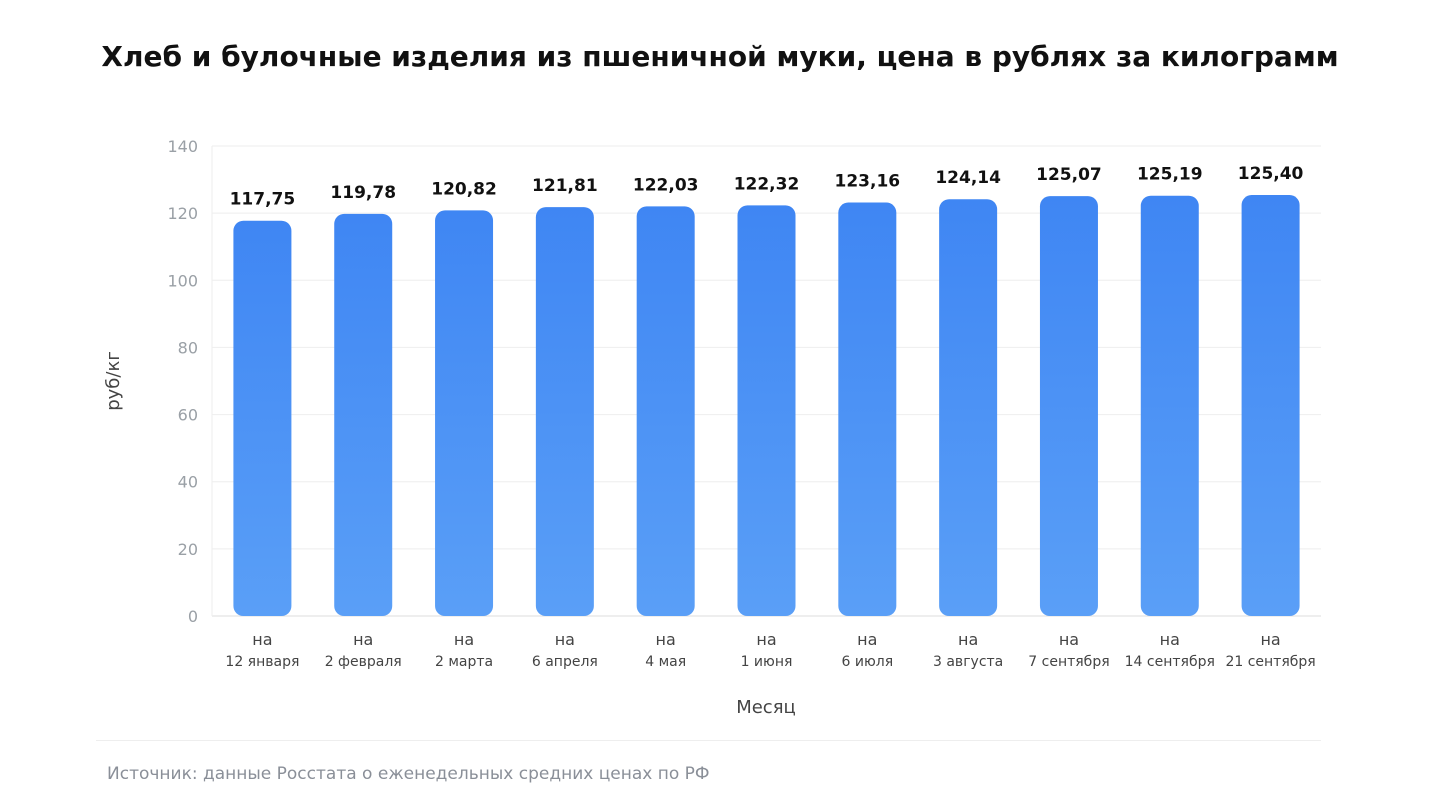 This screenshot has height=805, width=1440. Describe the element at coordinates (1069, 175) in the screenshot. I see `bar-value-label: 125,07` at that location.